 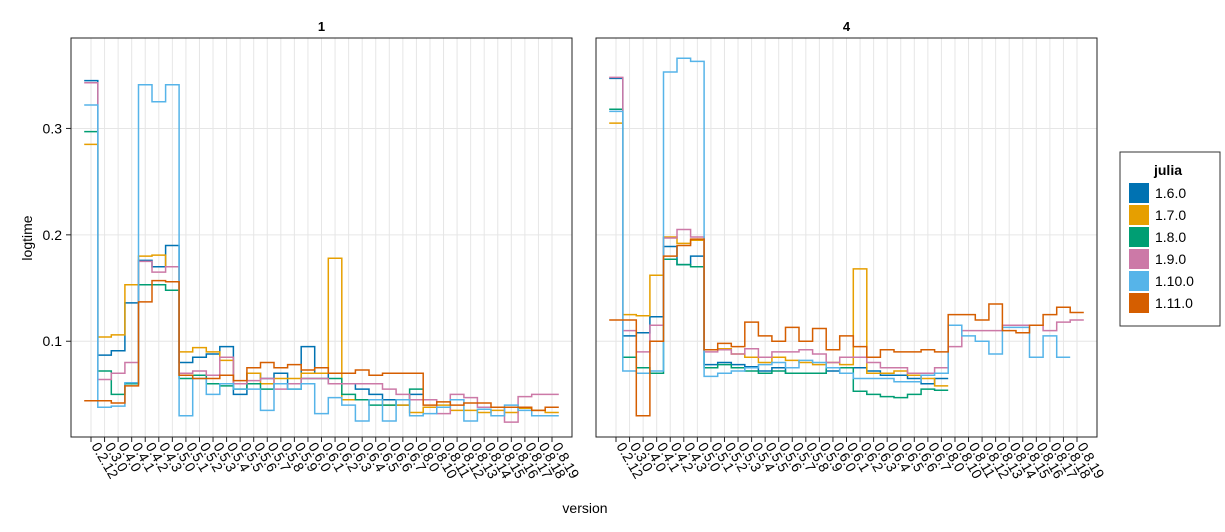 I want to click on legend: julia 1.6.0 1.7.0 1.8.0 1.9.0 1.10.0 1.11.0, so click(x=1170, y=239).